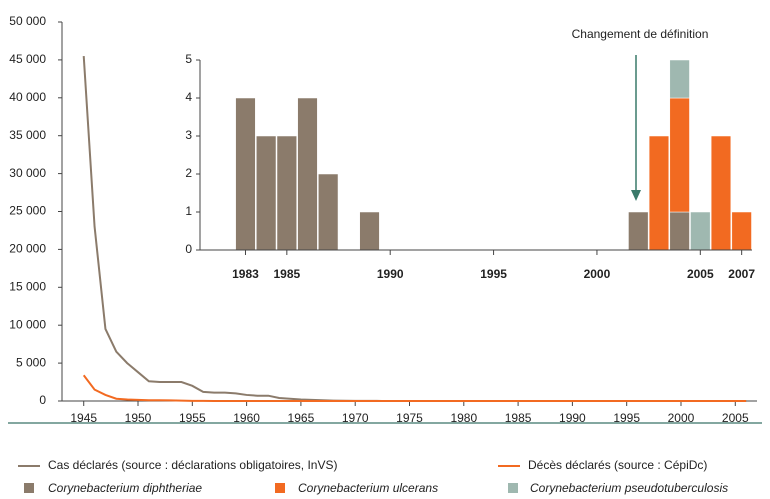  Describe the element at coordinates (245, 274) in the screenshot. I see `x-tick-label: 1983` at that location.